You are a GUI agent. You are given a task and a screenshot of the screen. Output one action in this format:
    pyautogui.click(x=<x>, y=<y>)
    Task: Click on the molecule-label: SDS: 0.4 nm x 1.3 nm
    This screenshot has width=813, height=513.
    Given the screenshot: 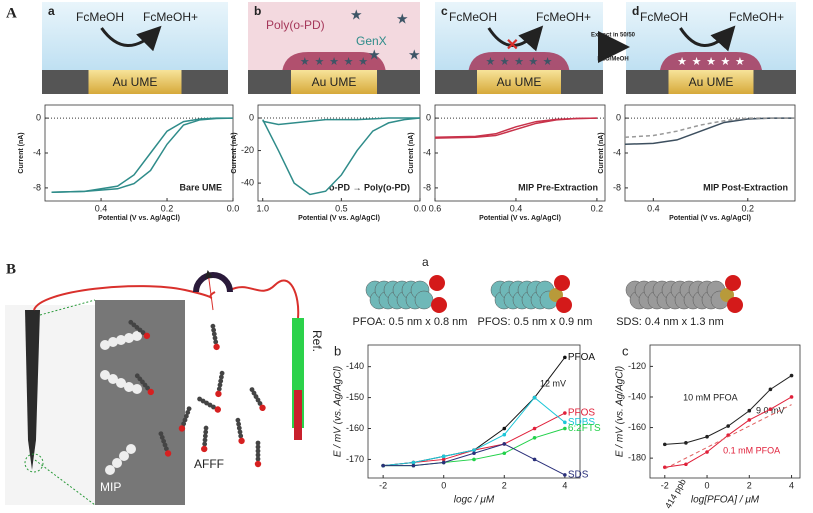 What is the action you would take?
    pyautogui.click(x=670, y=322)
    